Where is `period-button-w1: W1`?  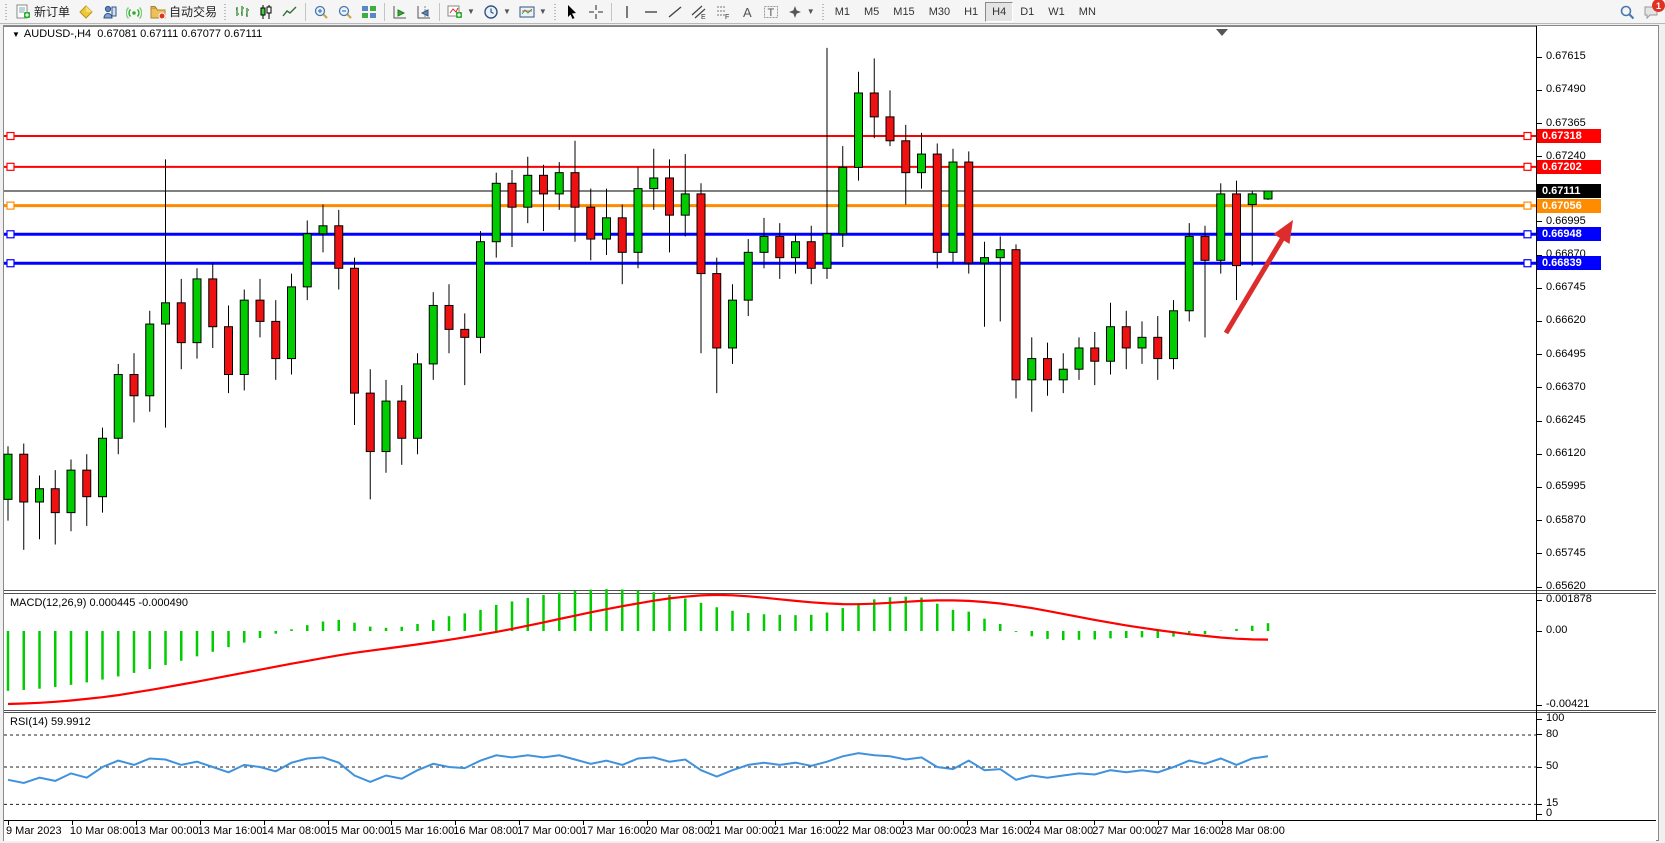
period-button-w1: W1 is located at coordinates (1056, 11).